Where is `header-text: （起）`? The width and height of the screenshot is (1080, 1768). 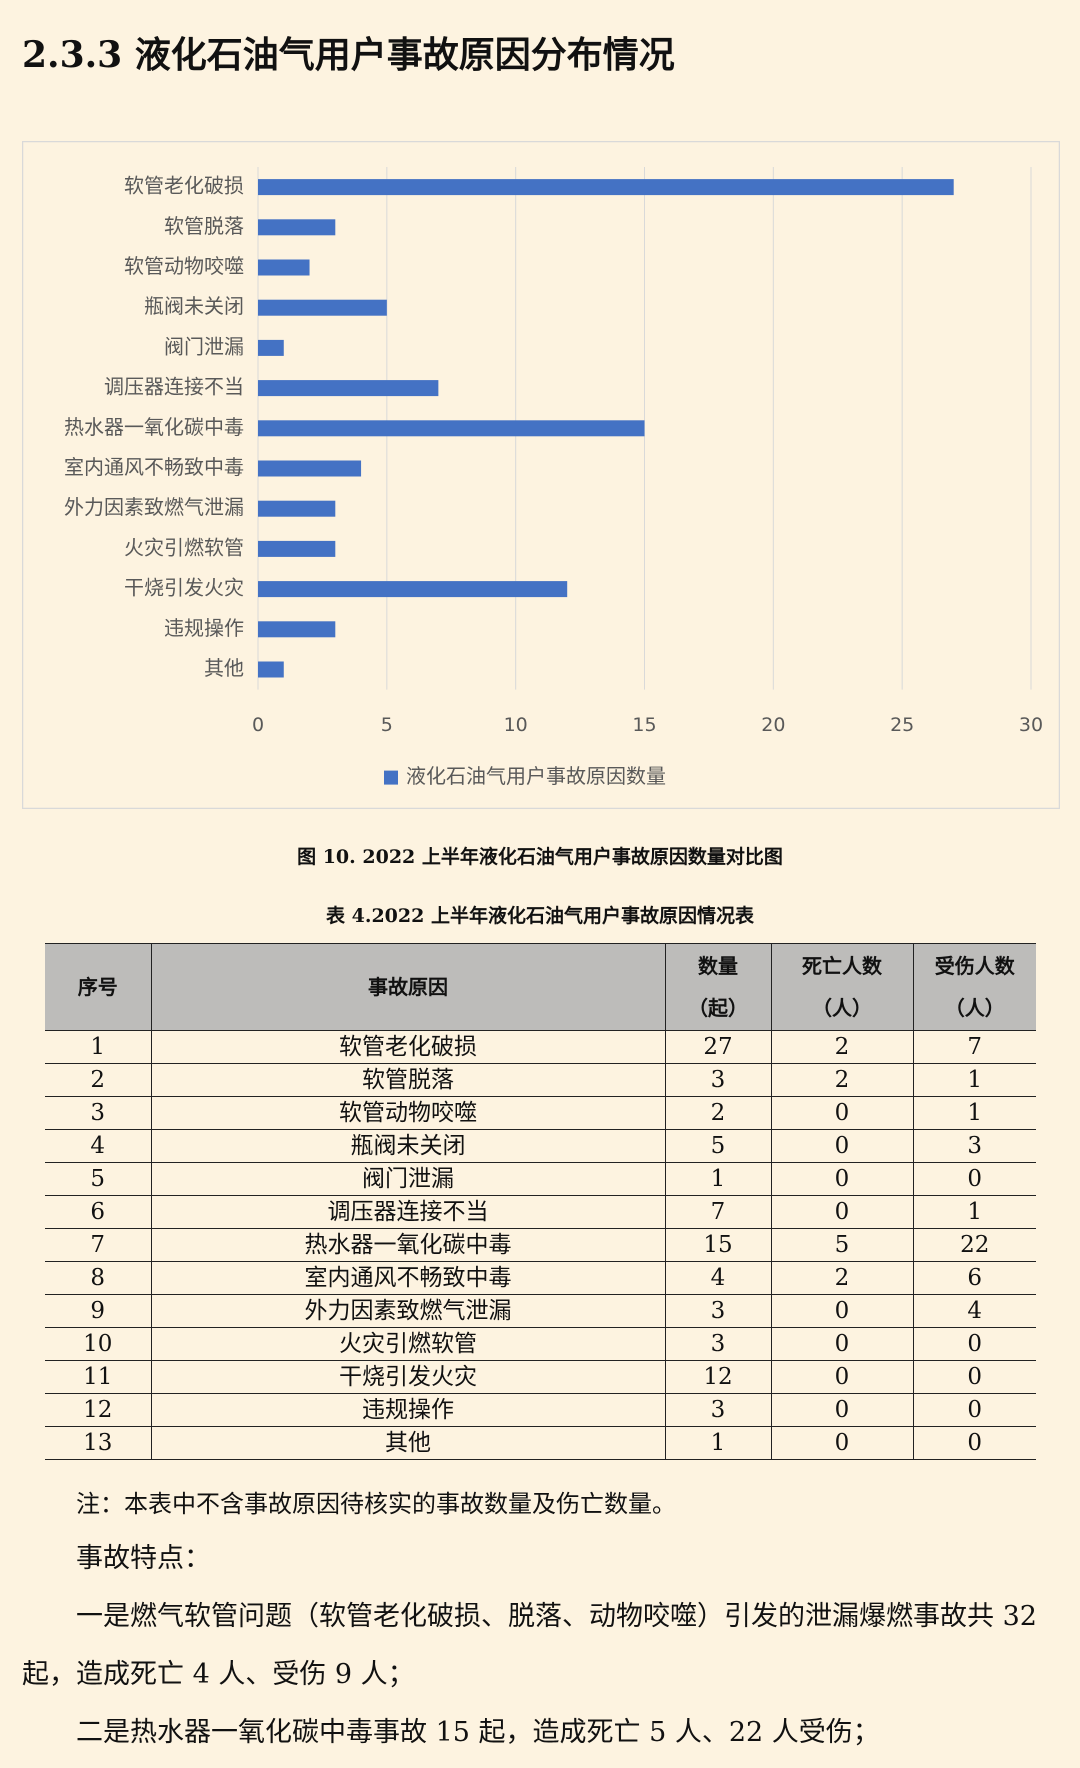 header-text: （起） is located at coordinates (718, 1008).